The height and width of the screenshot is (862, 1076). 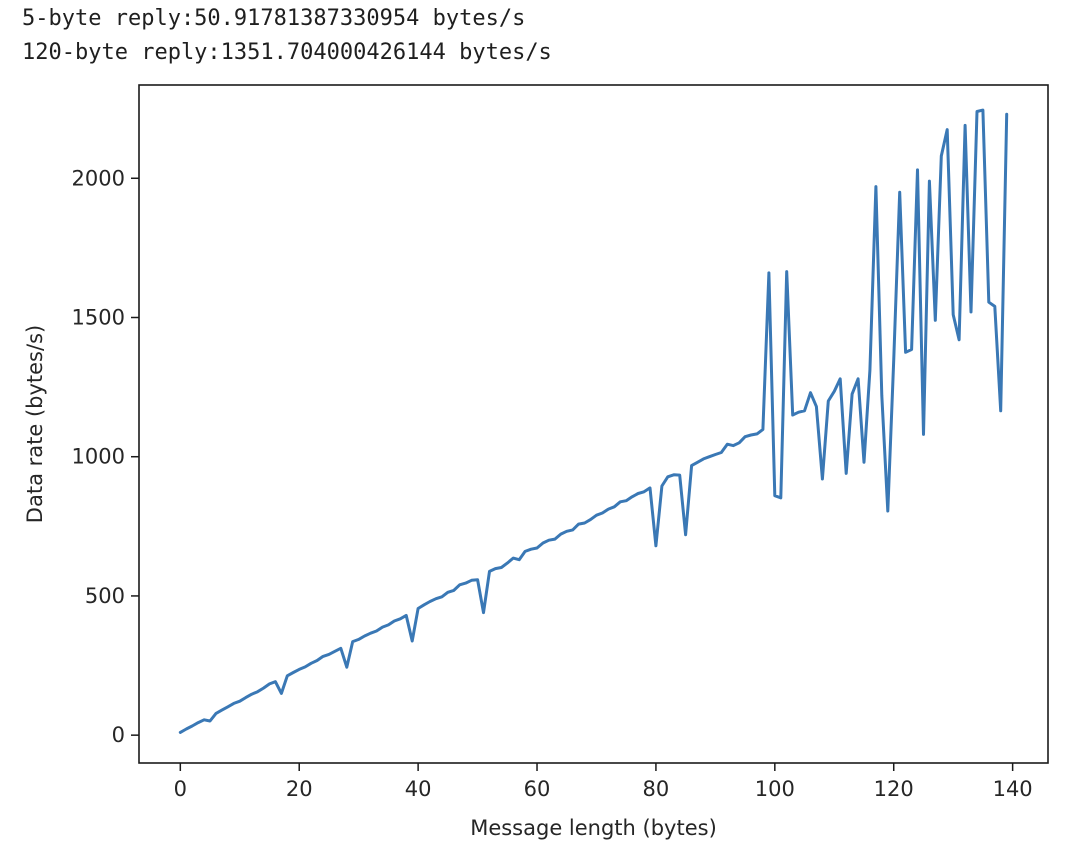 I want to click on x-tick-label: 120, so click(x=894, y=789).